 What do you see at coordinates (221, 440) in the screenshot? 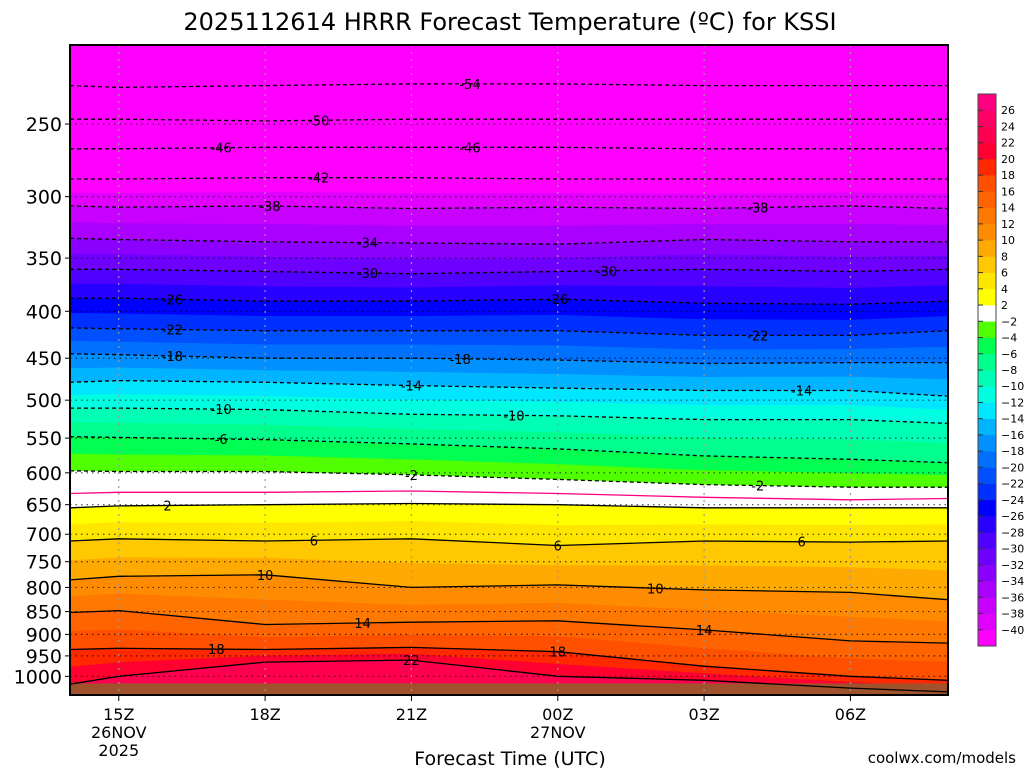
I see `contour-label: -6` at bounding box center [221, 440].